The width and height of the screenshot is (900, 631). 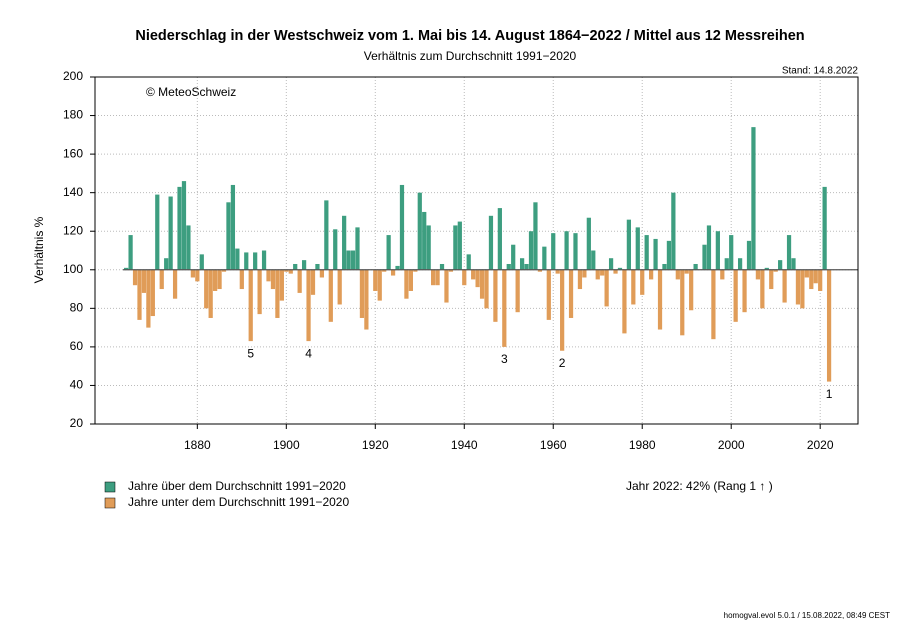 I want to click on x-tick-label: 1920, so click(x=375, y=445).